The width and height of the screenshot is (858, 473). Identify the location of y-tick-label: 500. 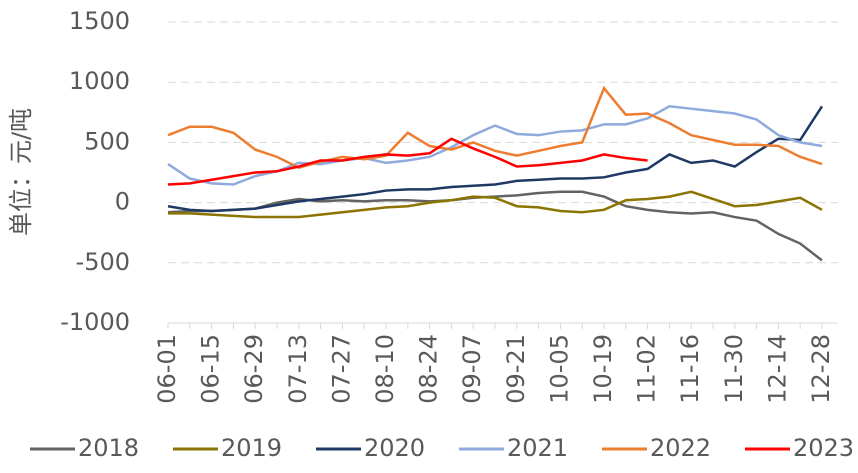
(107, 141).